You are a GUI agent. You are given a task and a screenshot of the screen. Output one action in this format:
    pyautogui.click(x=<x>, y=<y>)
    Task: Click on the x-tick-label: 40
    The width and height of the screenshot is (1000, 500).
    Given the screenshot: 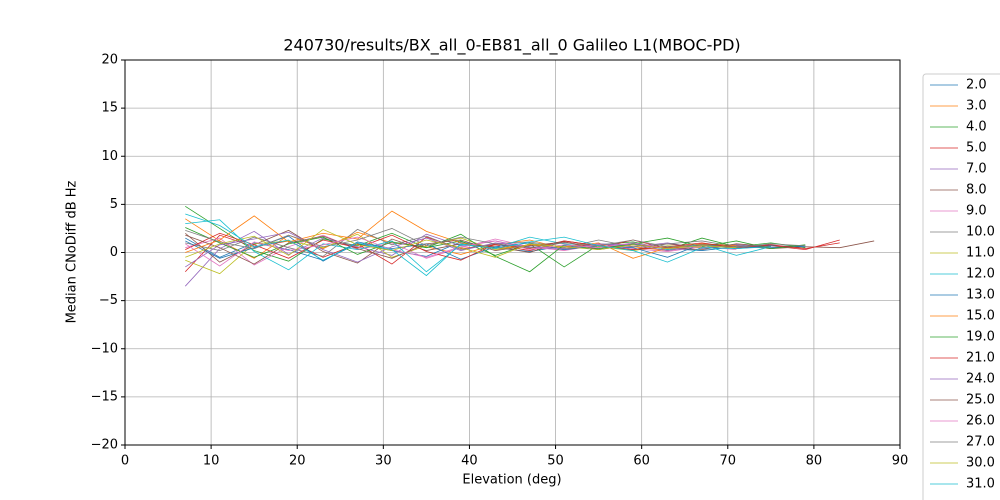 What is the action you would take?
    pyautogui.click(x=469, y=461)
    